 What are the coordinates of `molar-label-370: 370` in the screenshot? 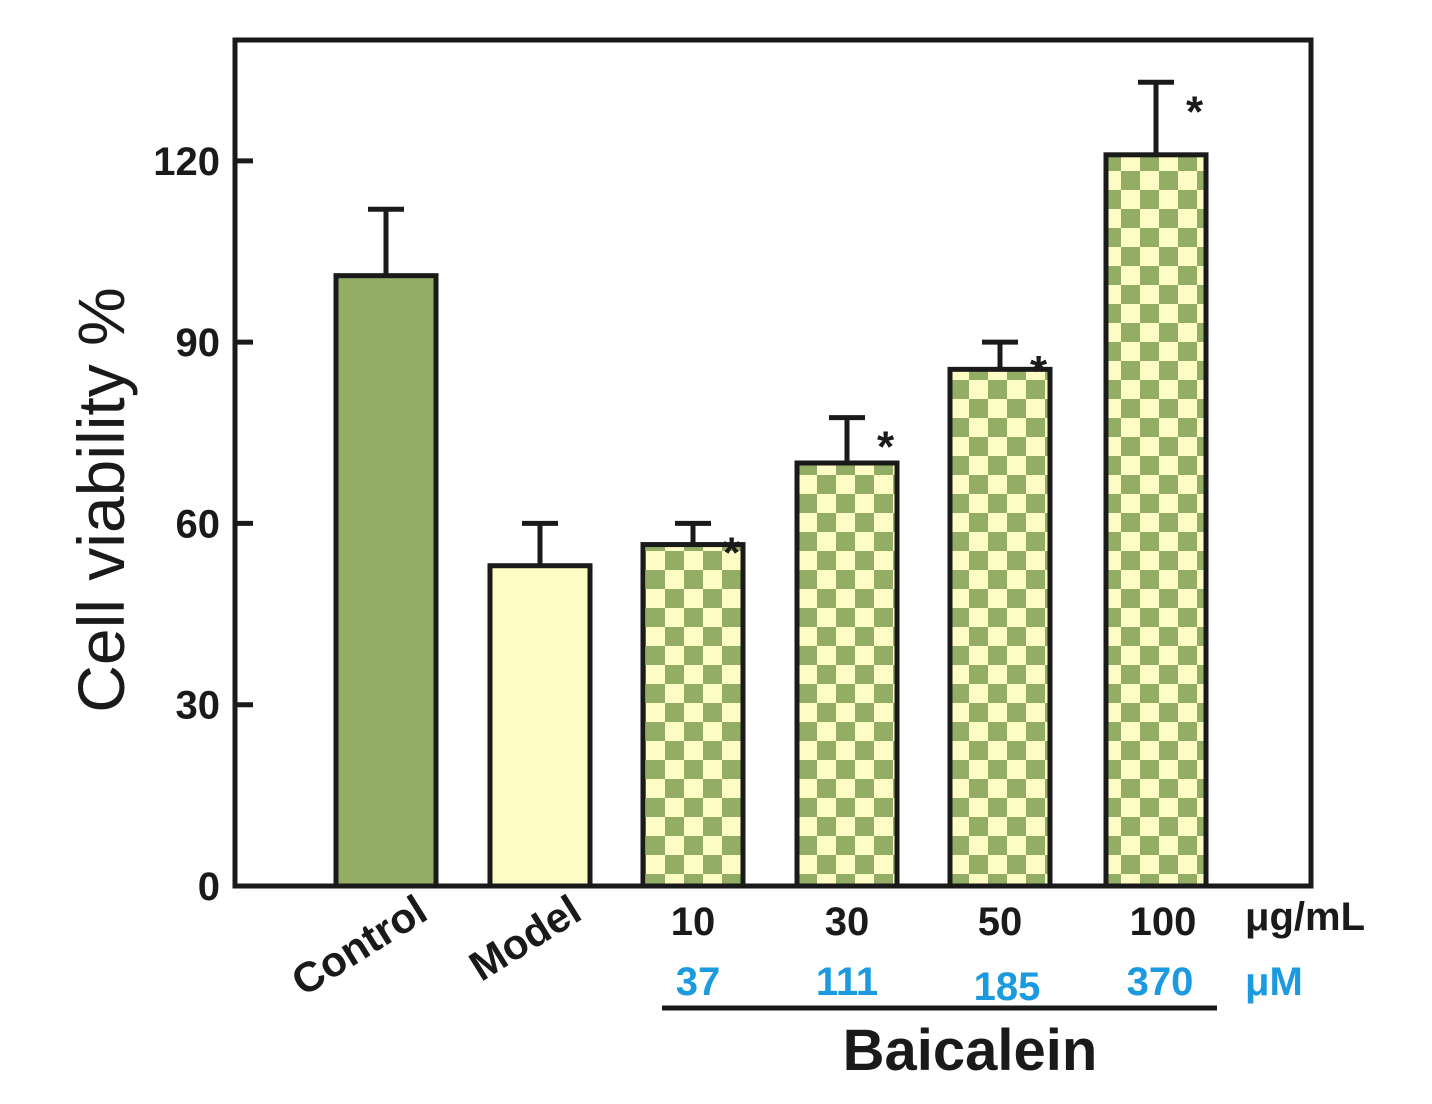 It's located at (1160, 982).